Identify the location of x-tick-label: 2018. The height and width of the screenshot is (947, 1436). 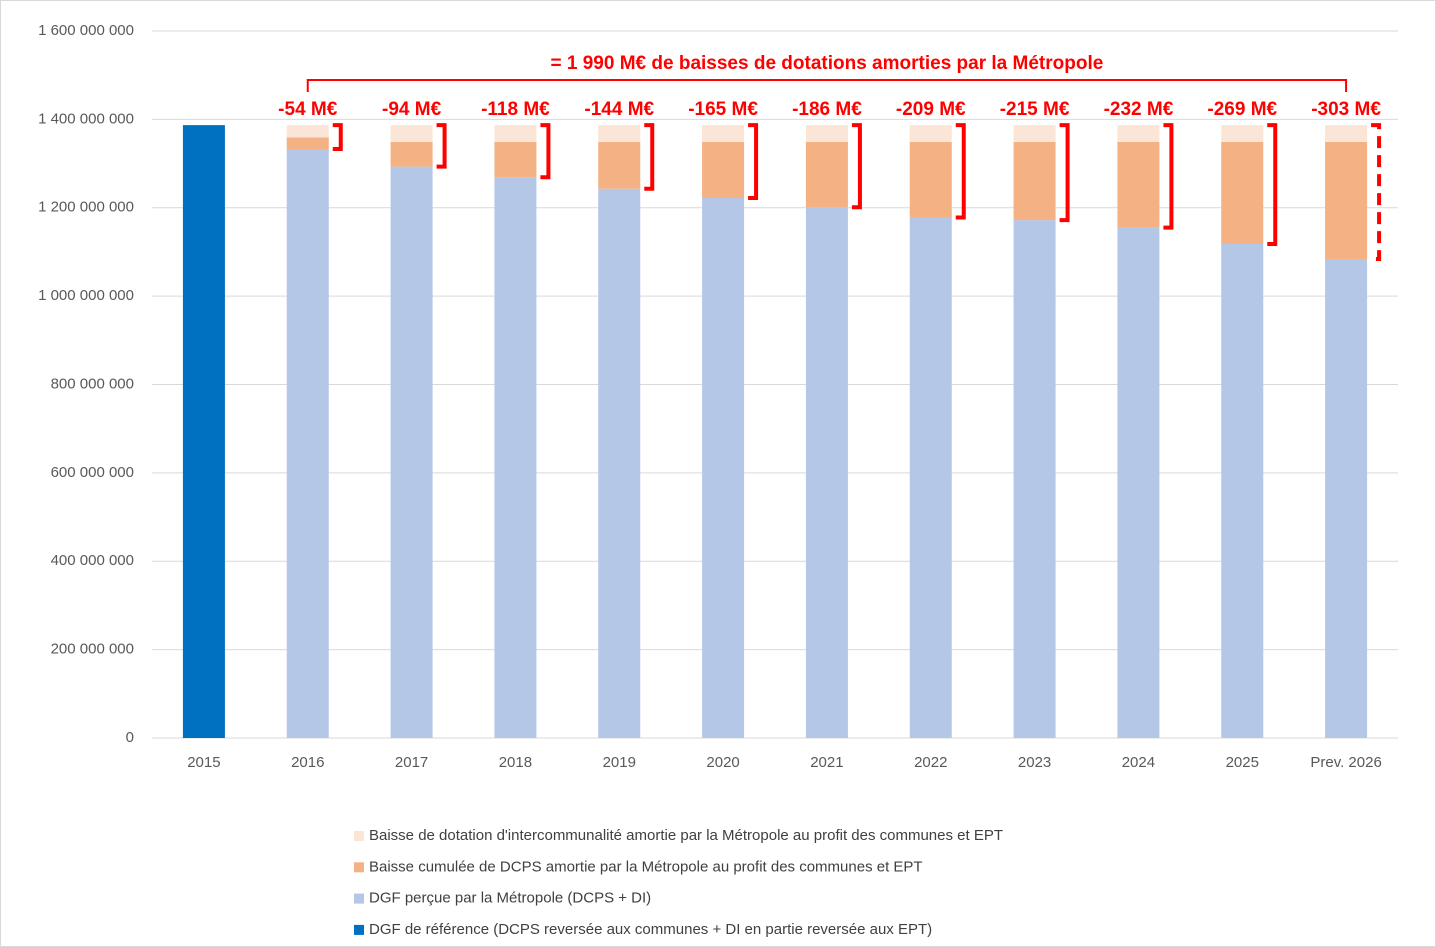
(515, 762).